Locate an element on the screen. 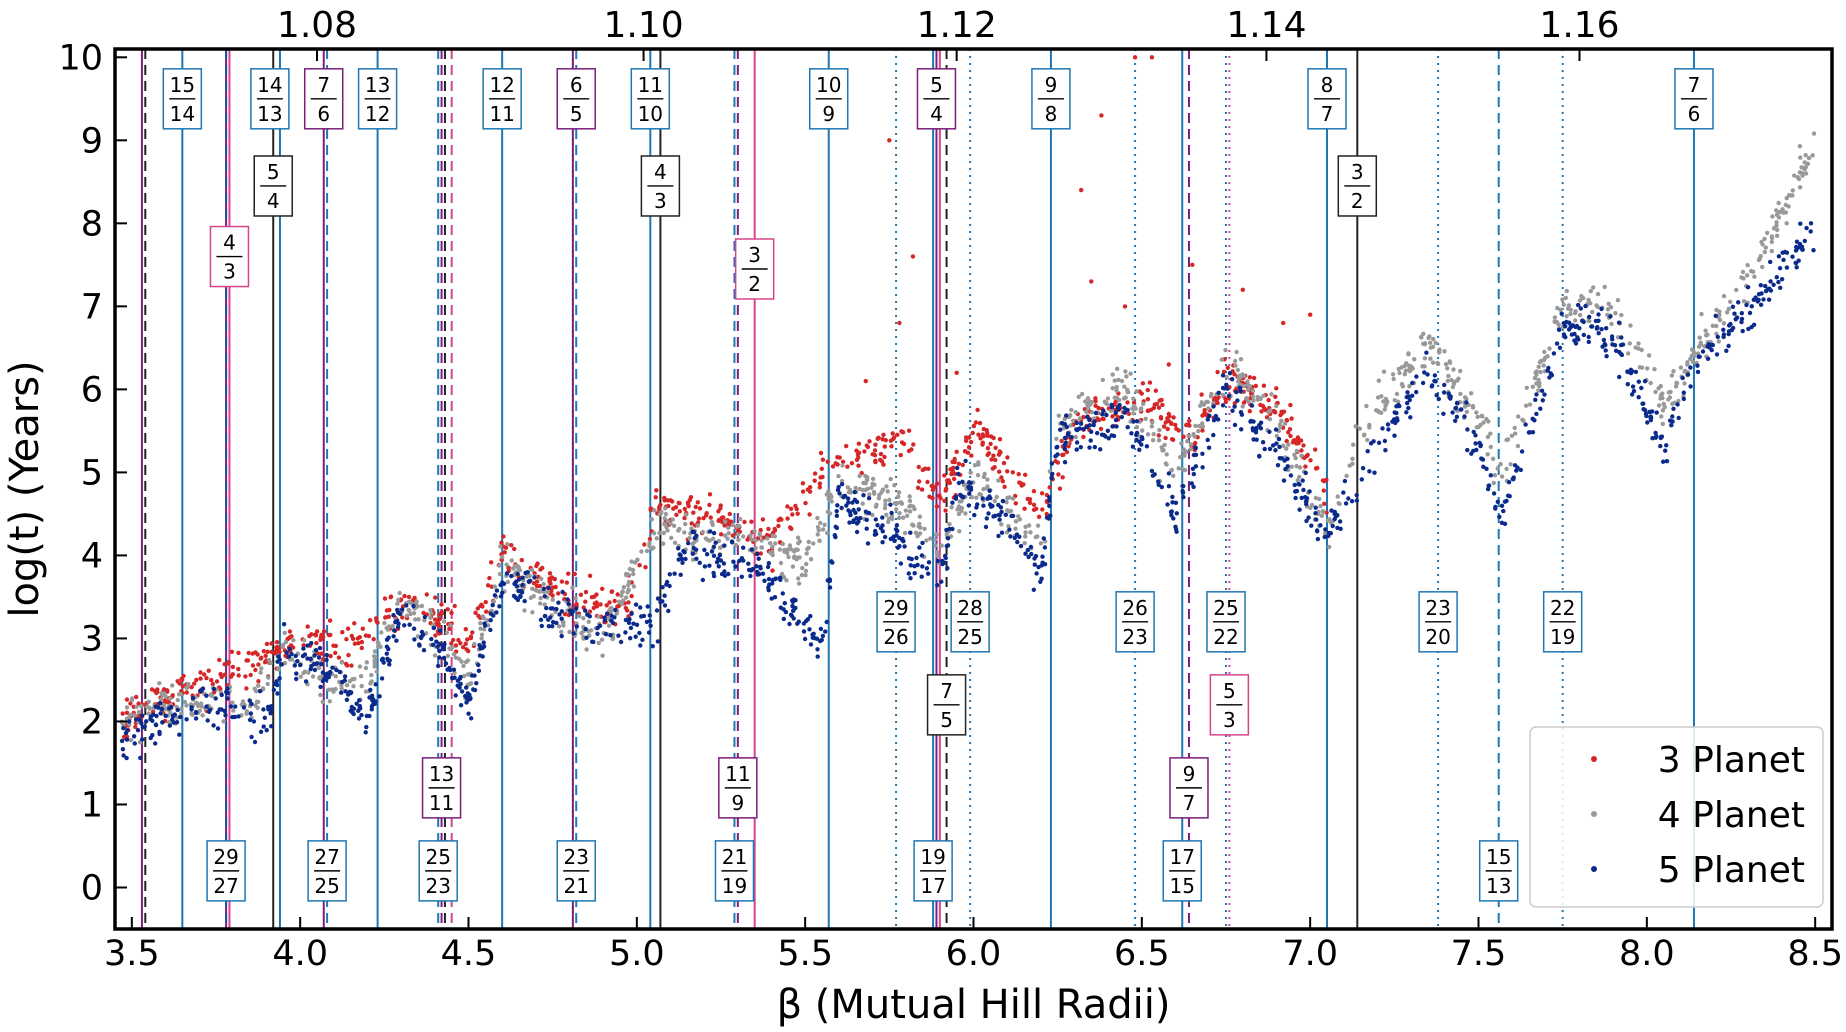  legend-box is located at coordinates (1676, 817).